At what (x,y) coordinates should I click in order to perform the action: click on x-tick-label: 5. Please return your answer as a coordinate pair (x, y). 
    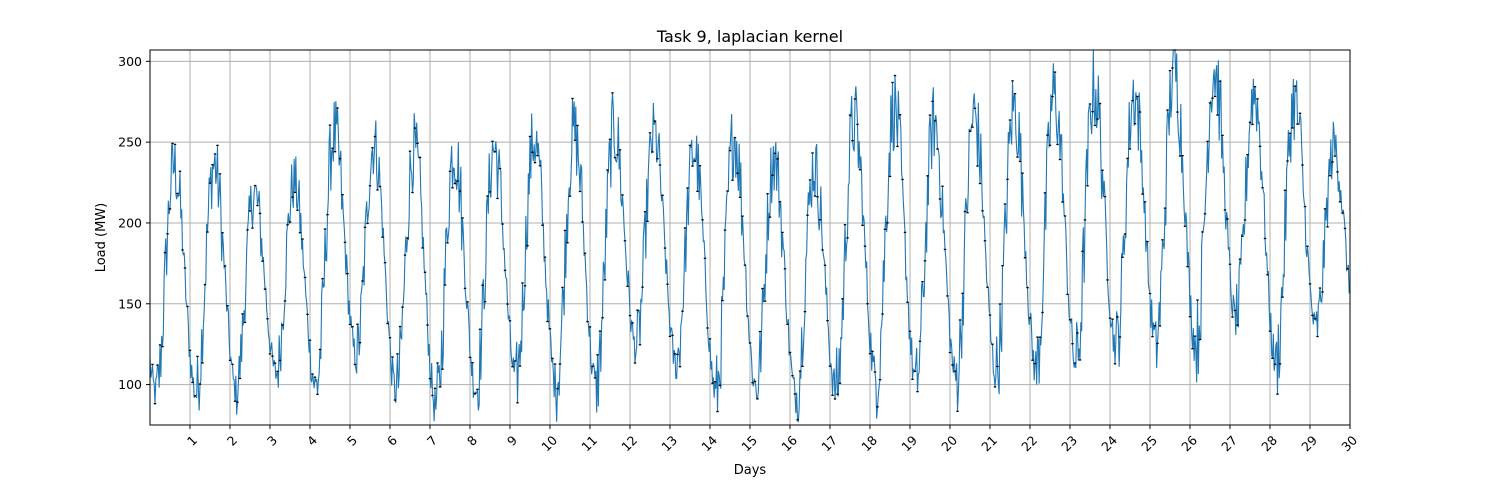
    Looking at the image, I should click on (352, 440).